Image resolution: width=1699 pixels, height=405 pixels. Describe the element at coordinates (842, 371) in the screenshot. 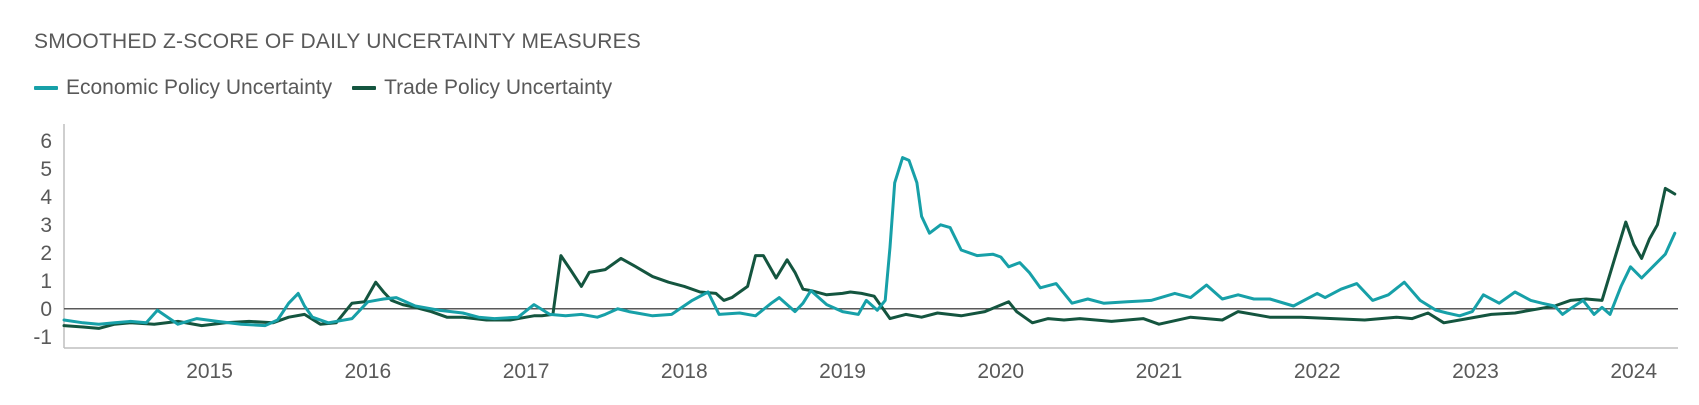

I see `x-tick-label: 2019` at that location.